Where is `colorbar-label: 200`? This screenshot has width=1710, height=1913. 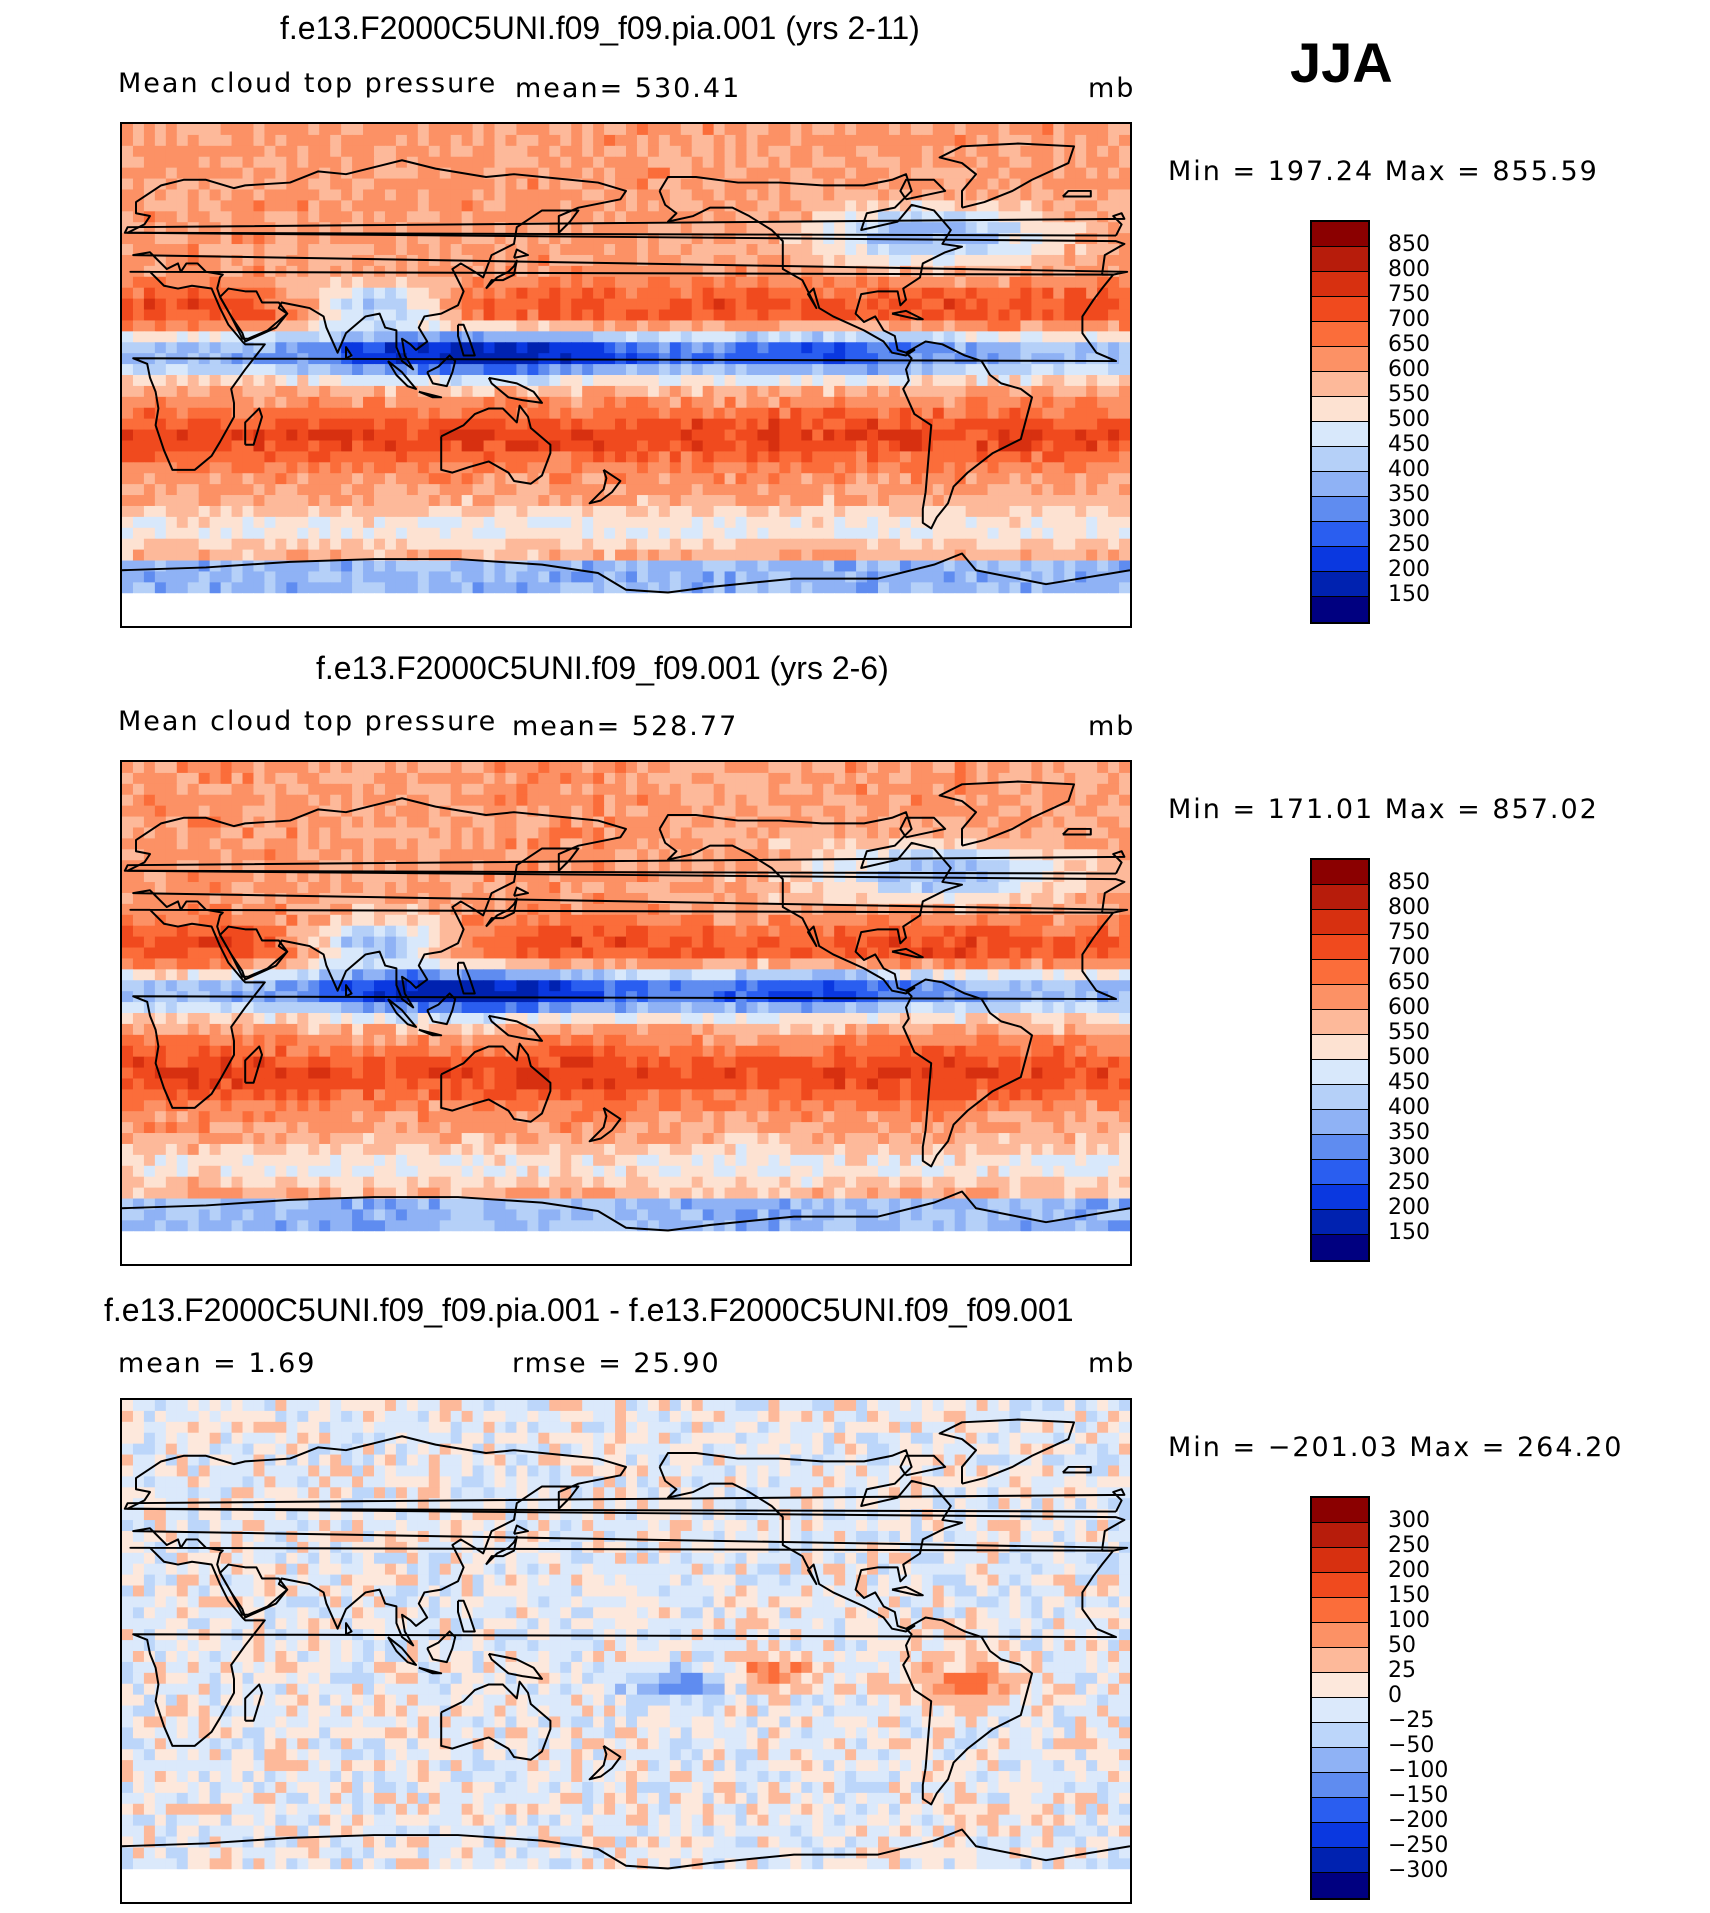 colorbar-label: 200 is located at coordinates (1409, 569).